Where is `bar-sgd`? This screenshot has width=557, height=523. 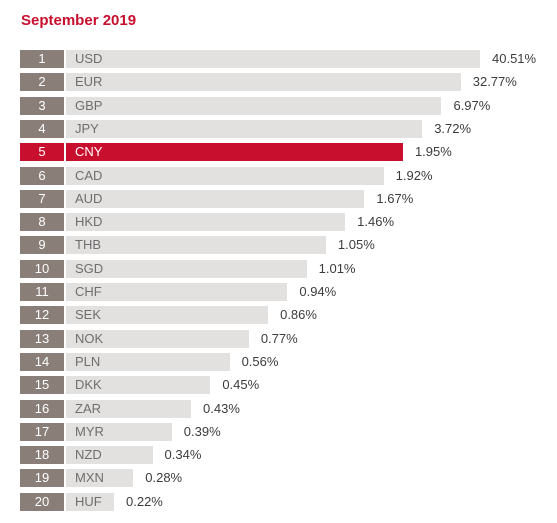
bar-sgd is located at coordinates (186, 268).